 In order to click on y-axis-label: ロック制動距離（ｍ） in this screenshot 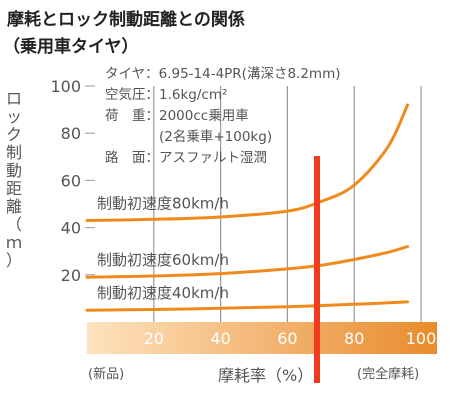, I will do `click(14, 179)`.